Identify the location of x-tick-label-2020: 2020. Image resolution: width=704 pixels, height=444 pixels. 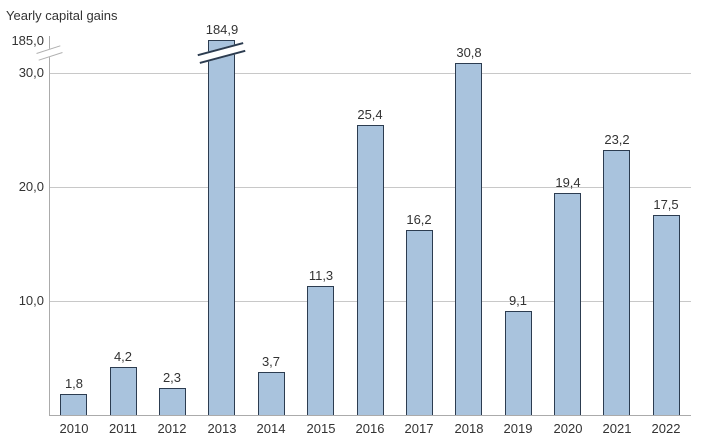
(568, 428).